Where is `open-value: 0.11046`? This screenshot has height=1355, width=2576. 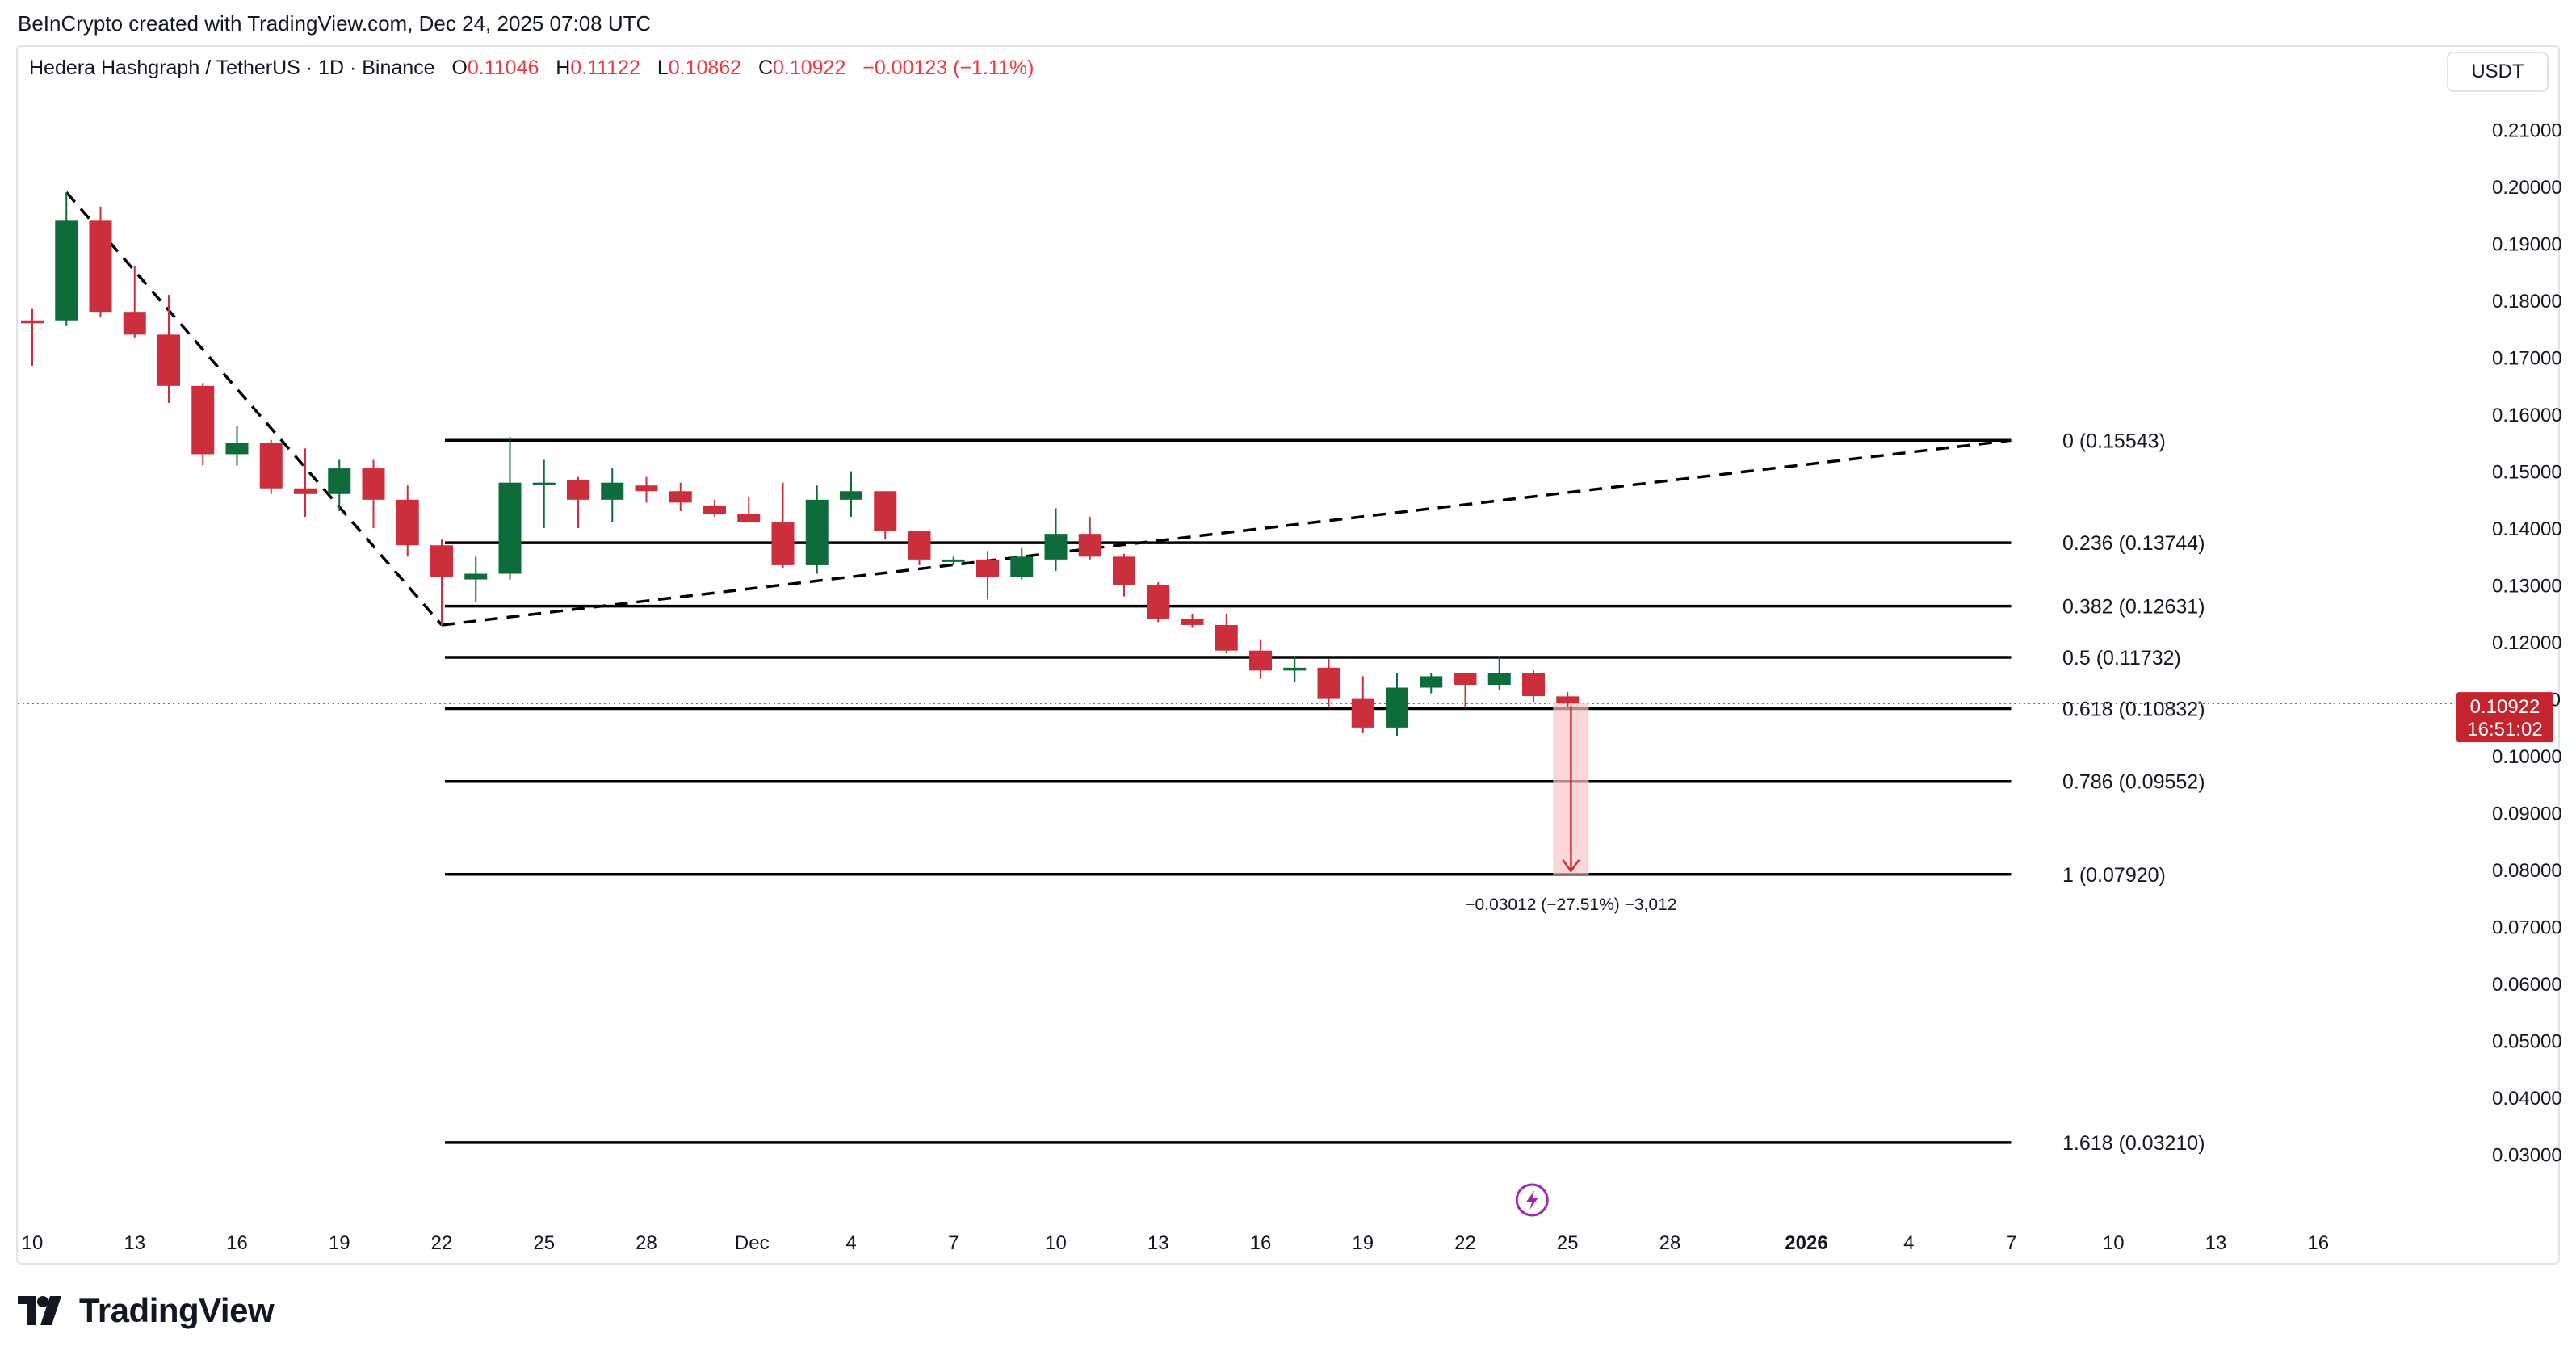 open-value: 0.11046 is located at coordinates (503, 68).